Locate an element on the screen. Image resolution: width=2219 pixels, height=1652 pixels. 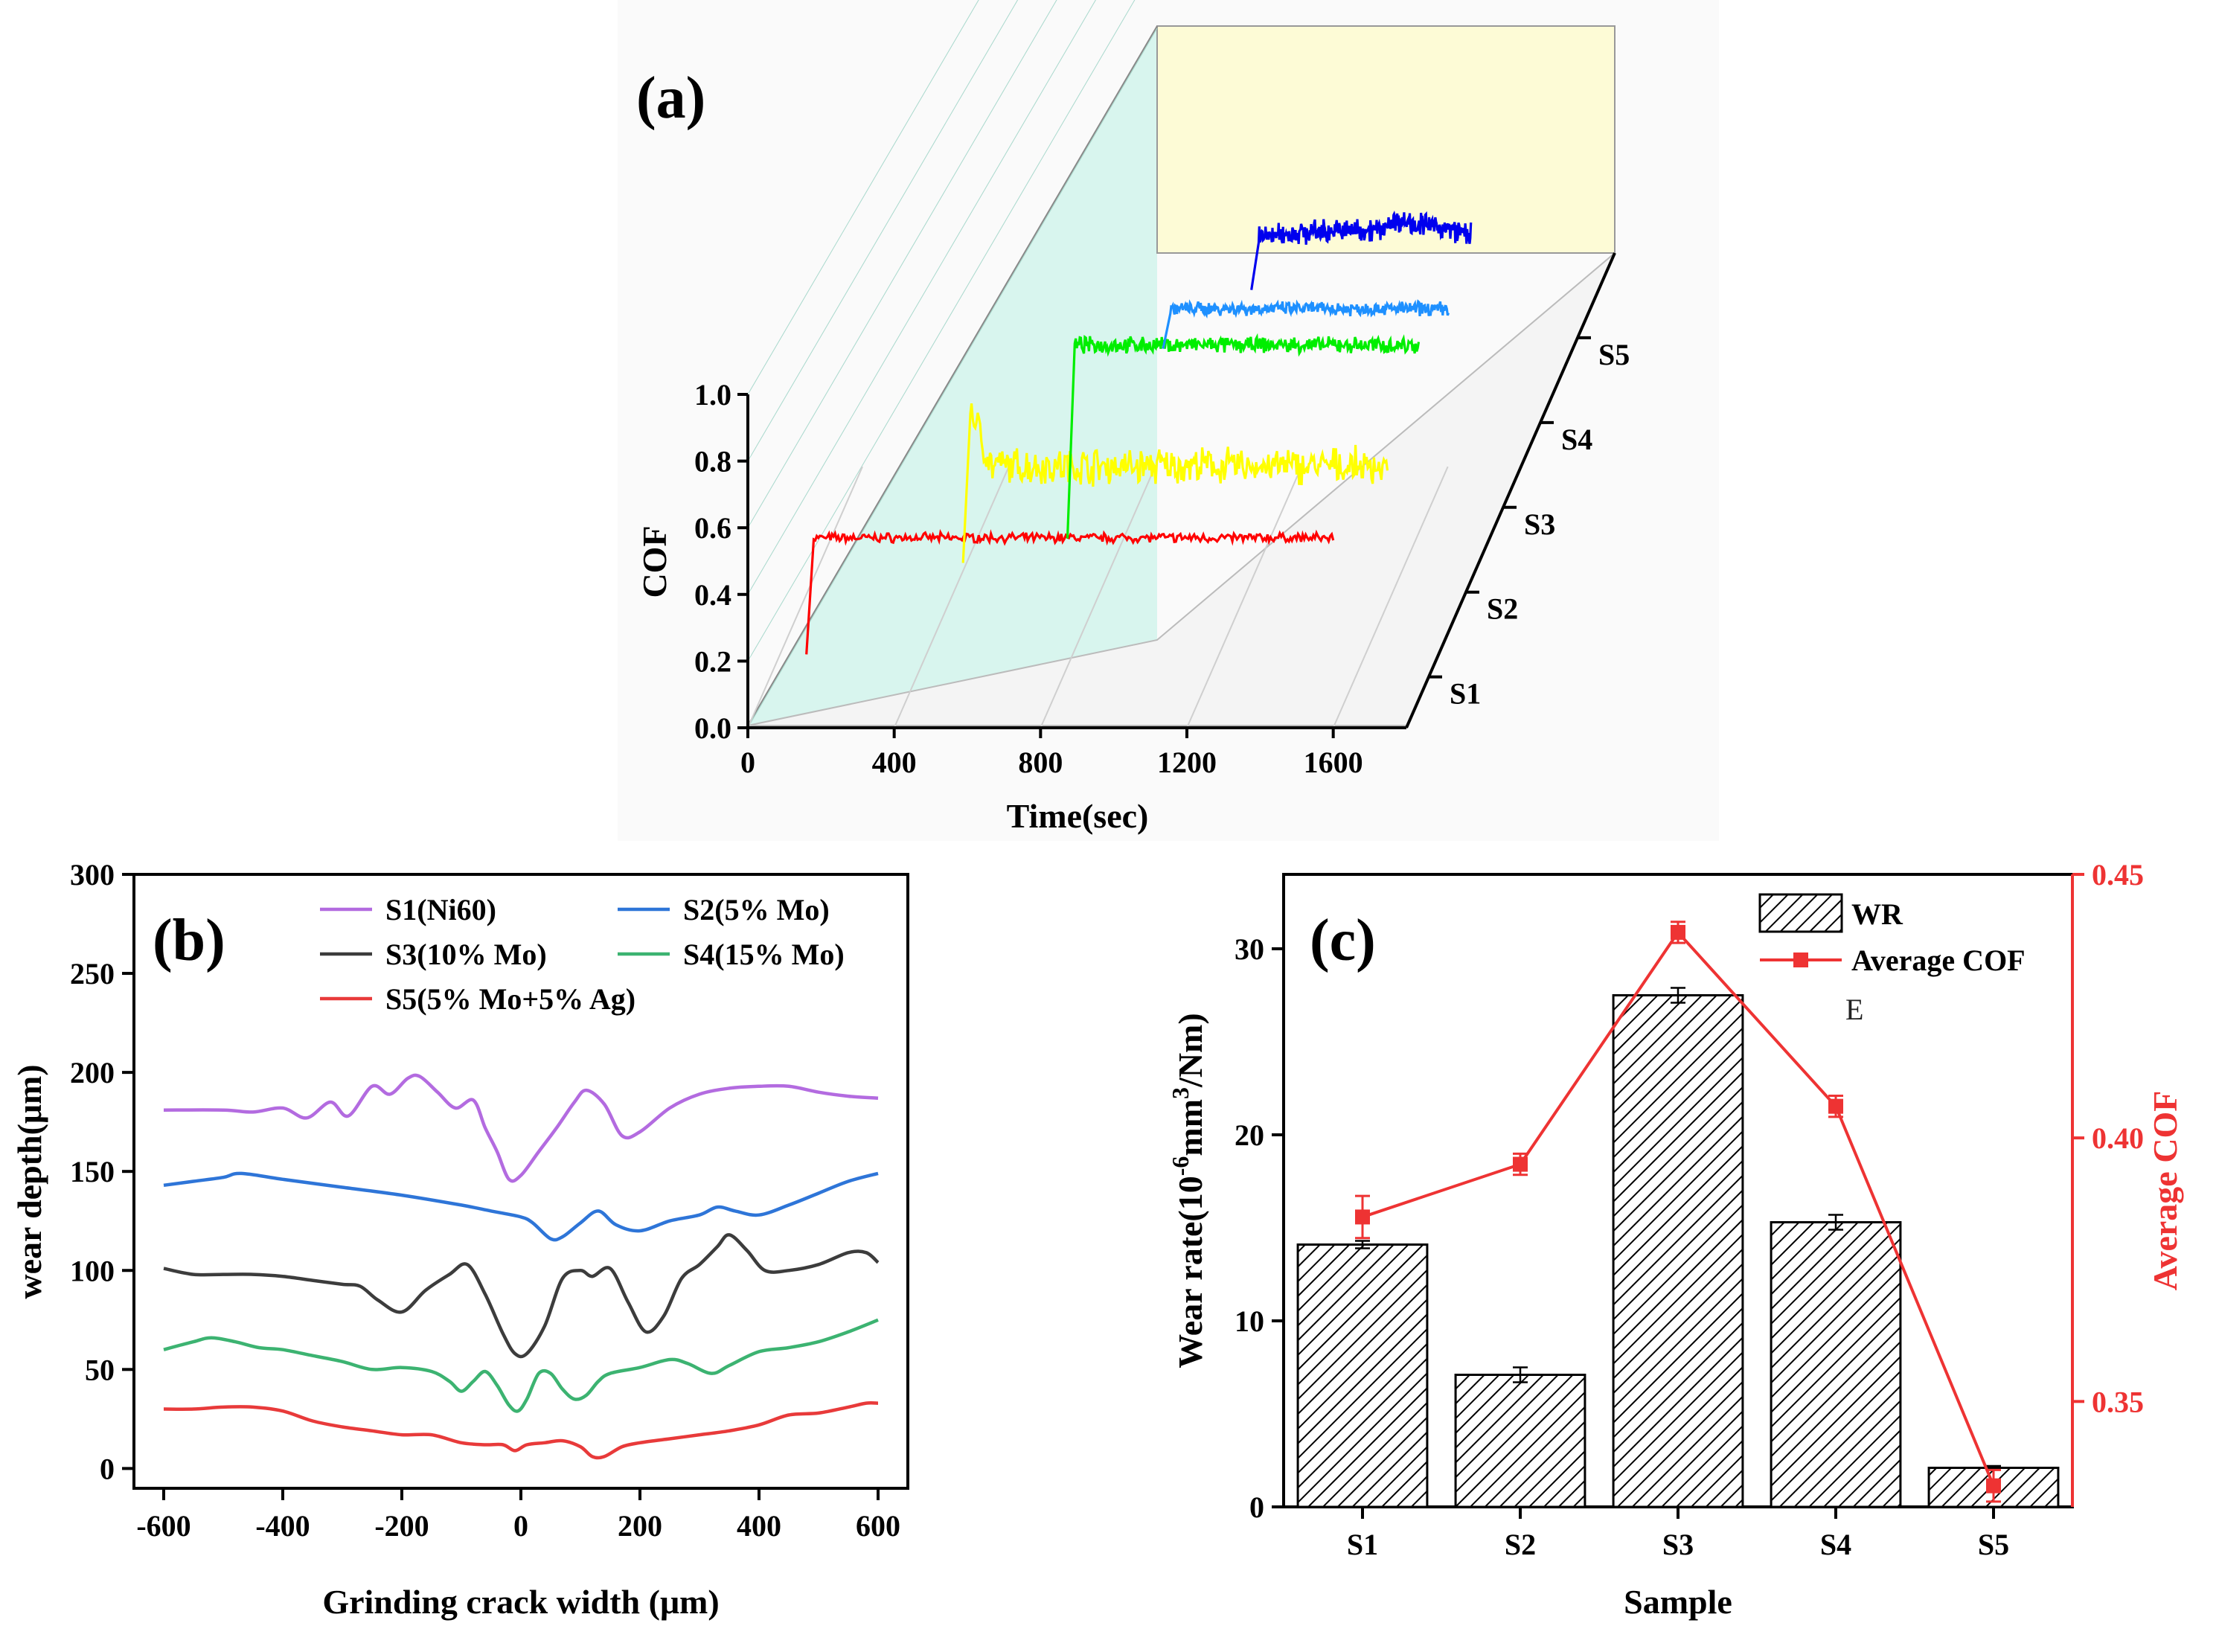
panel-a-x-tick-label: 1200 is located at coordinates (1187, 762).